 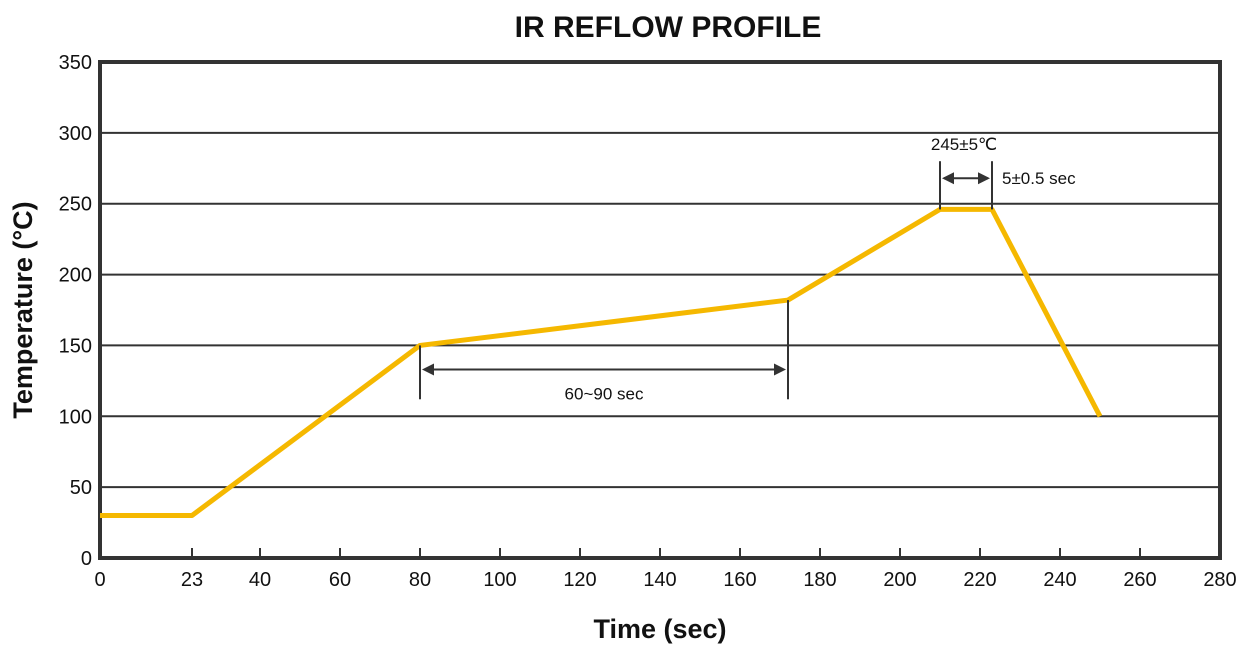 What do you see at coordinates (192, 580) in the screenshot?
I see `x-tick-label-23: 23` at bounding box center [192, 580].